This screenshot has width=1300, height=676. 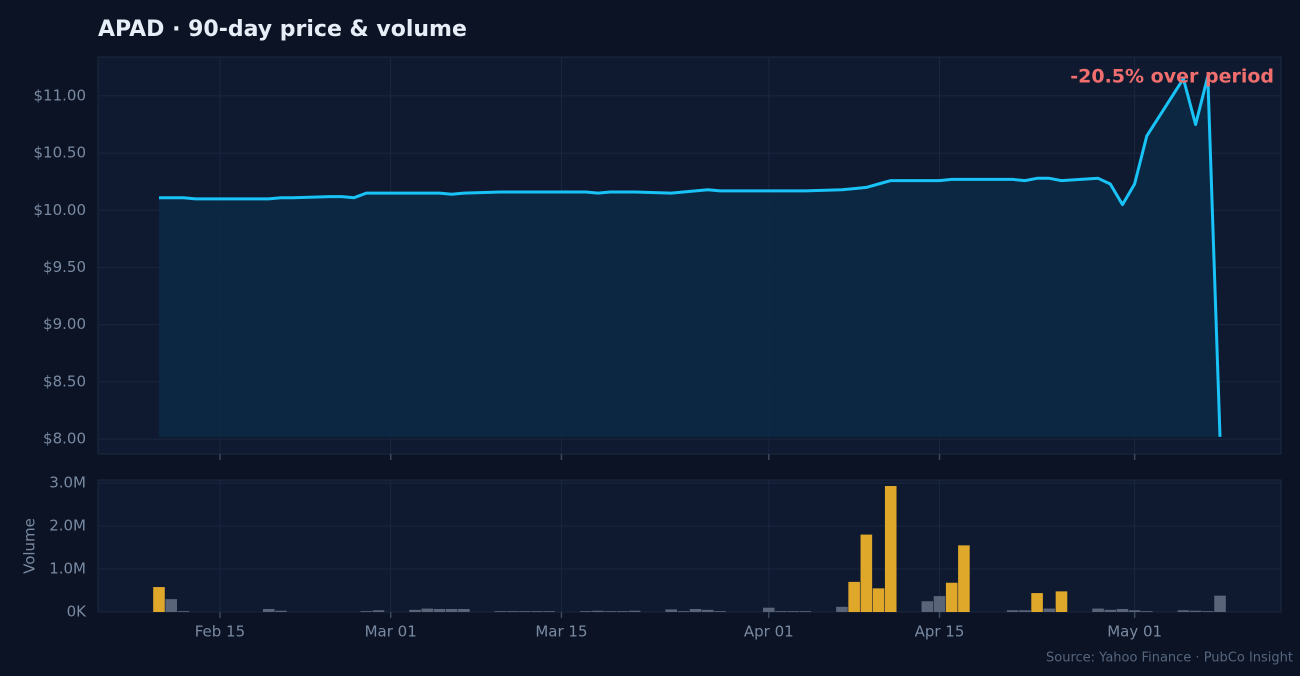 I want to click on y-tick-label: 2.0M, so click(x=67, y=526).